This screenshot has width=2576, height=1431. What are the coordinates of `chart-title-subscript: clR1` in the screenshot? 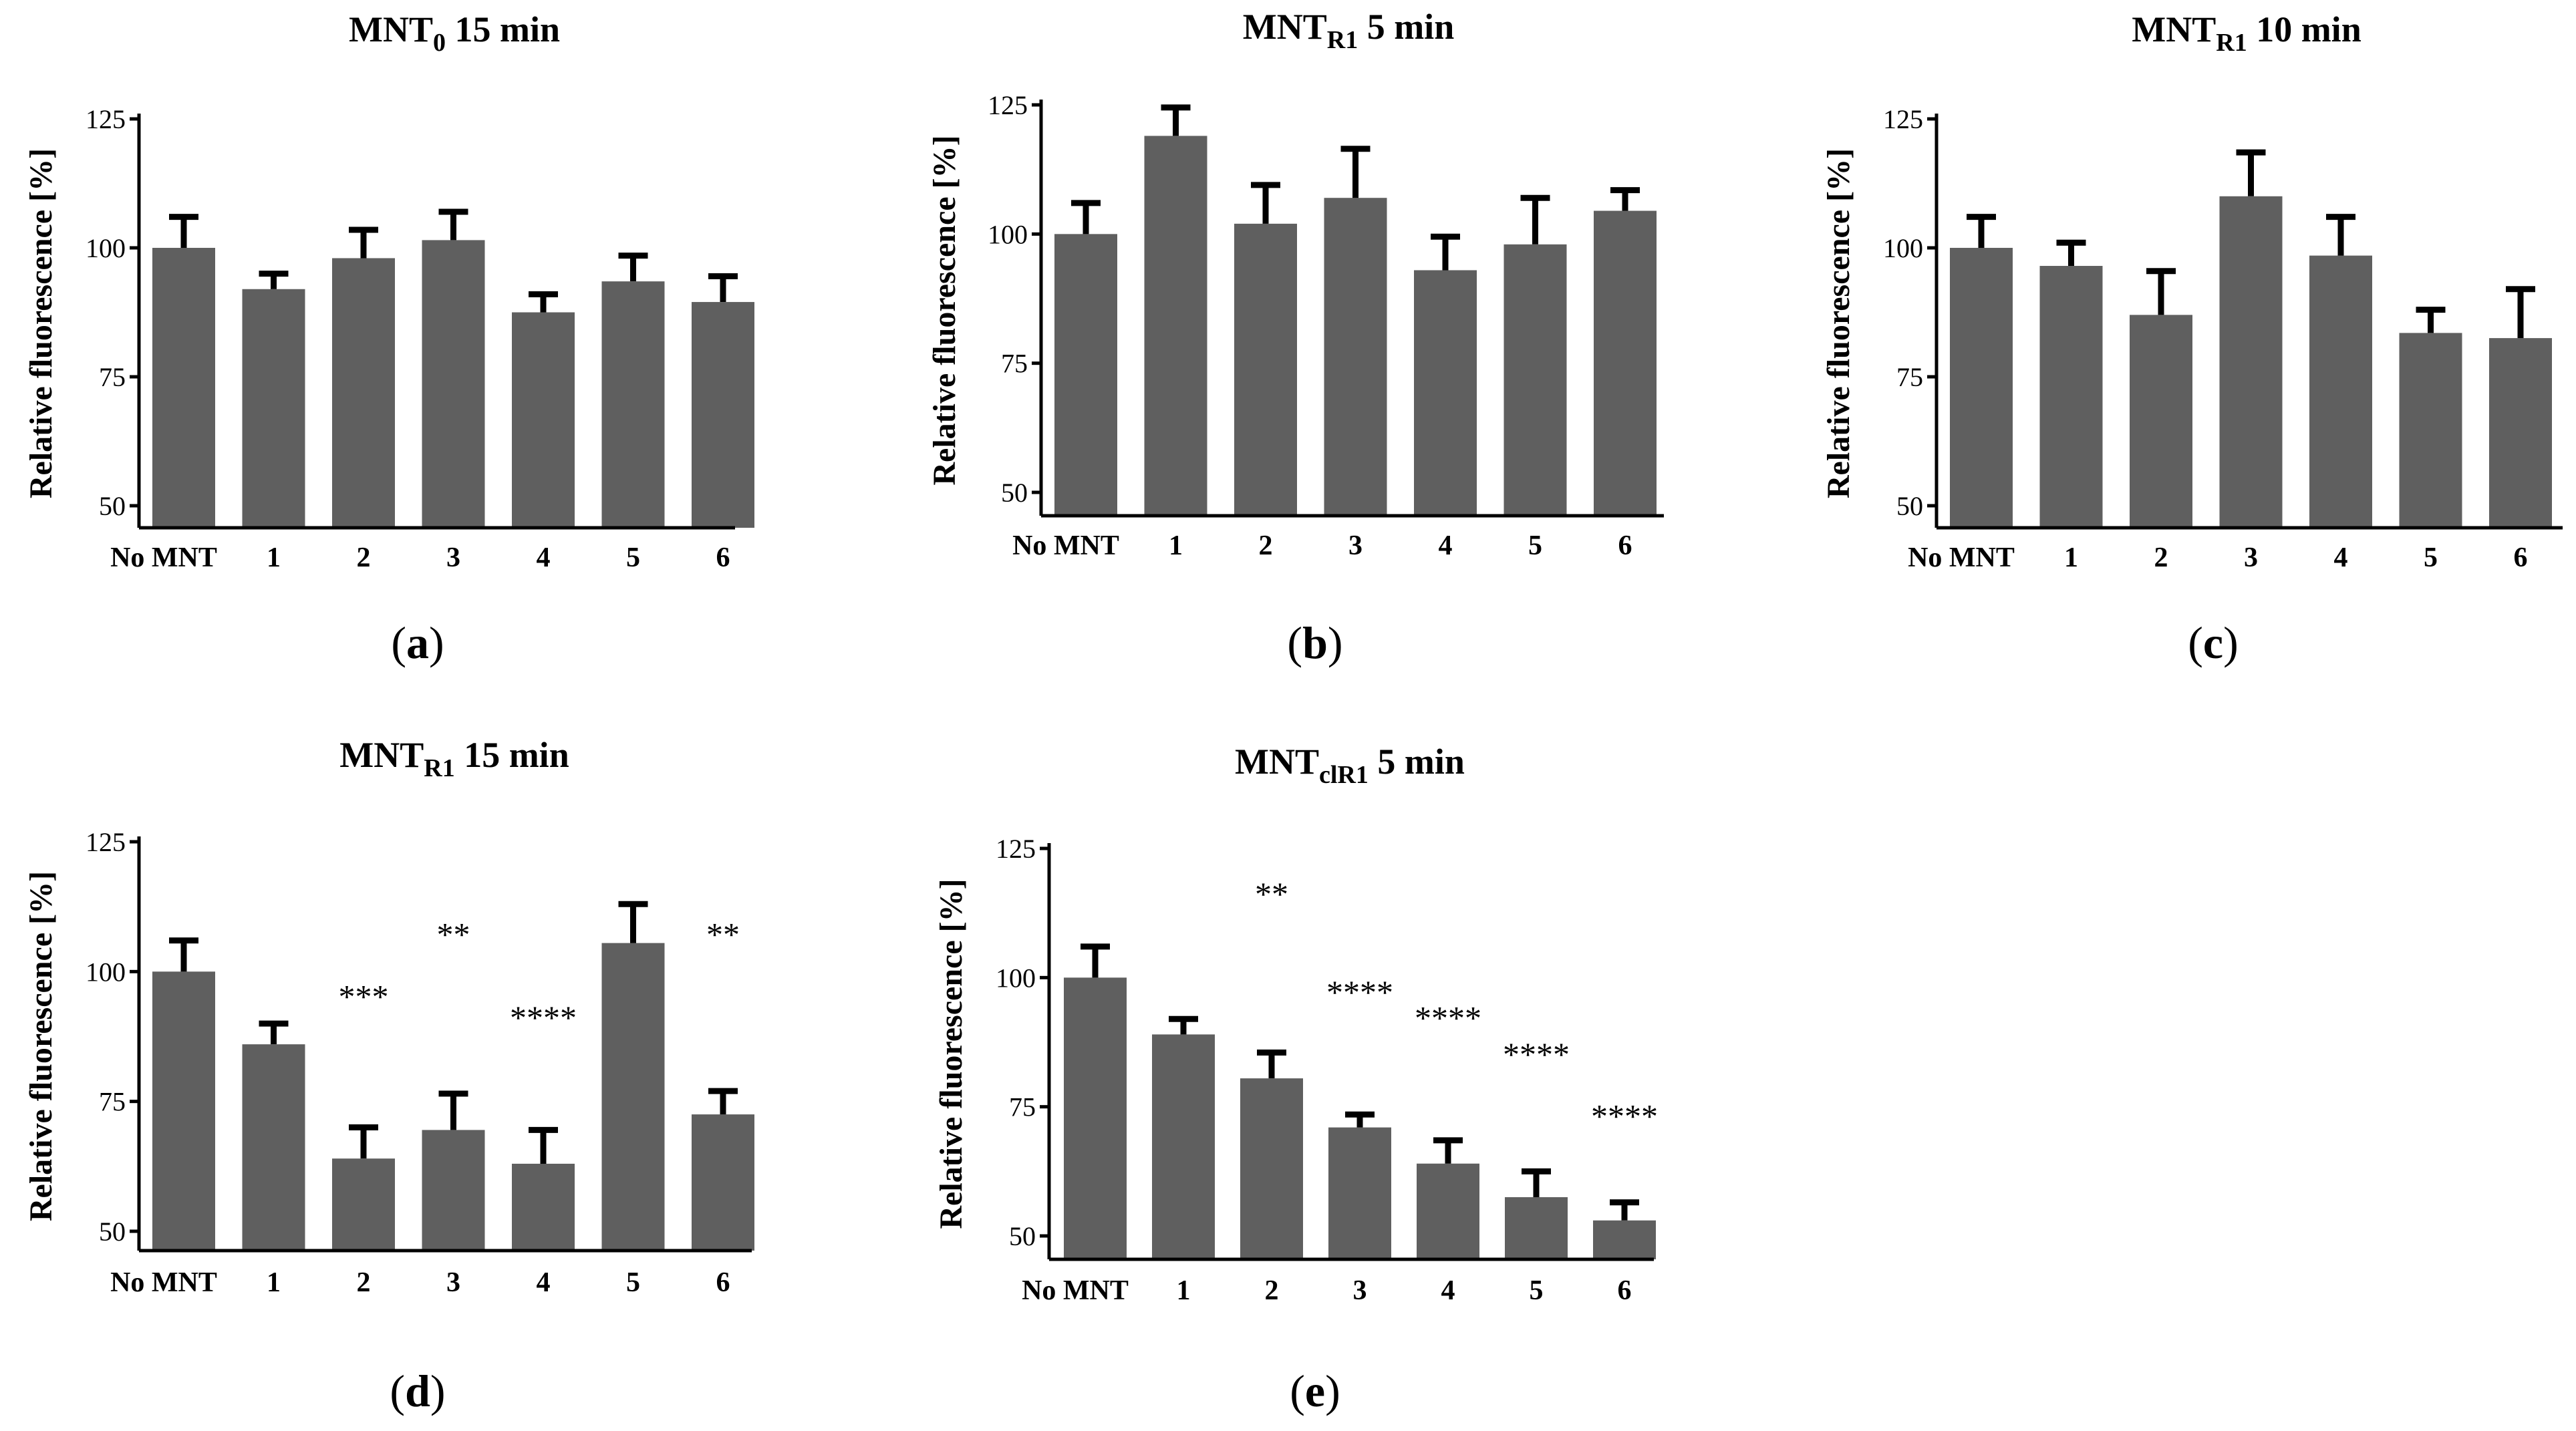 It's located at (1344, 775).